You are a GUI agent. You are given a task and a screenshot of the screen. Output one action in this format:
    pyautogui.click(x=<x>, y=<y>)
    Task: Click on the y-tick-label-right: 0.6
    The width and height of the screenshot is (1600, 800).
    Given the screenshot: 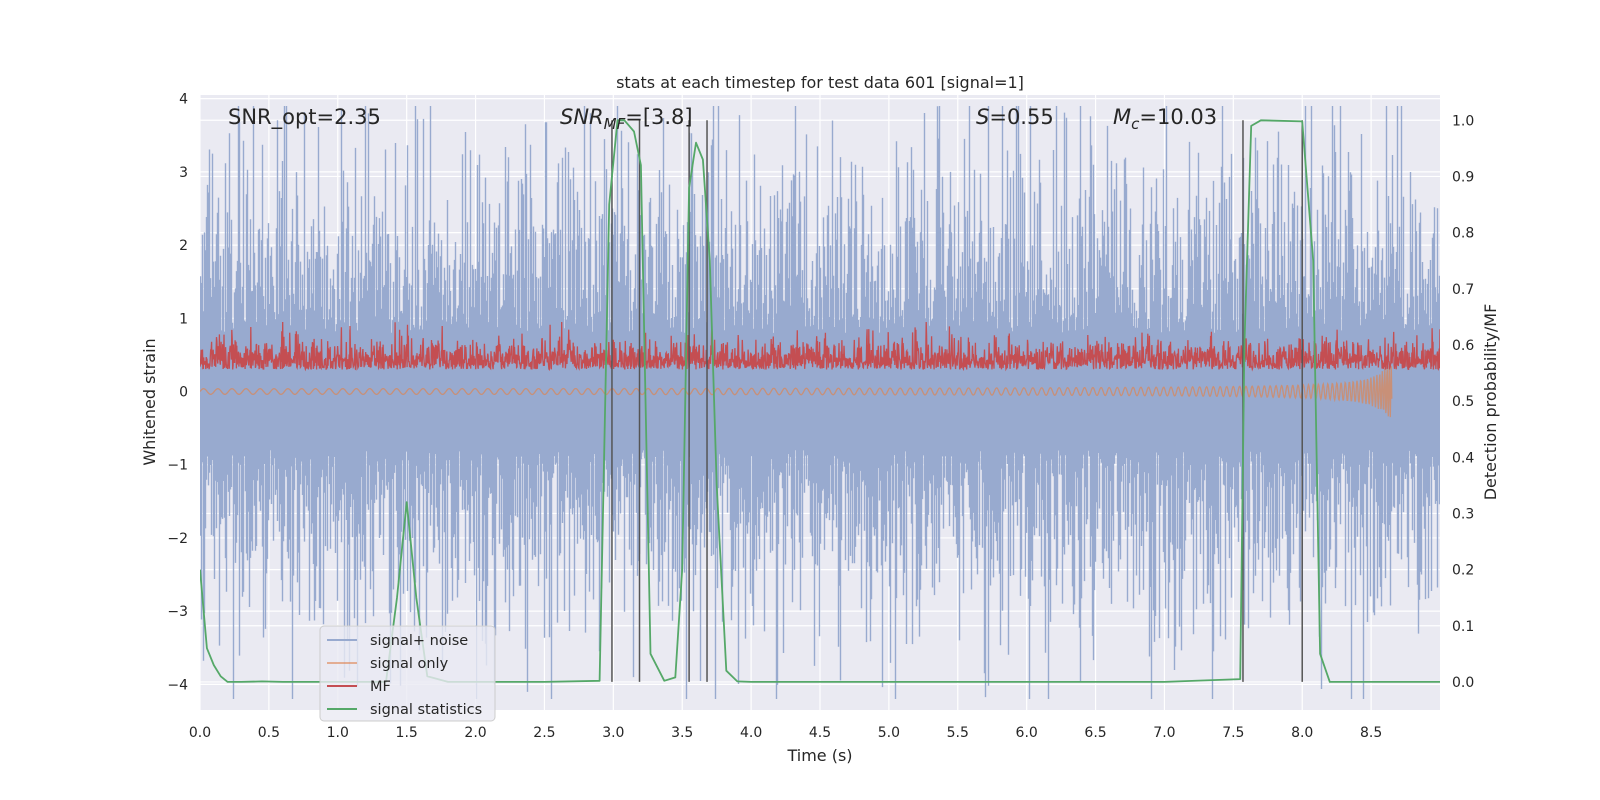 What is the action you would take?
    pyautogui.click(x=1463, y=346)
    